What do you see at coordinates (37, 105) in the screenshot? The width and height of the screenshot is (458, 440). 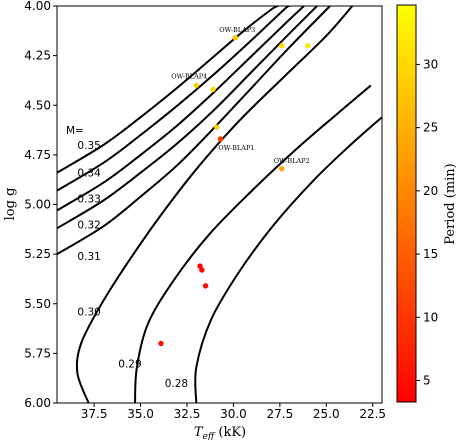 I see `y-tick-label: 4.50` at bounding box center [37, 105].